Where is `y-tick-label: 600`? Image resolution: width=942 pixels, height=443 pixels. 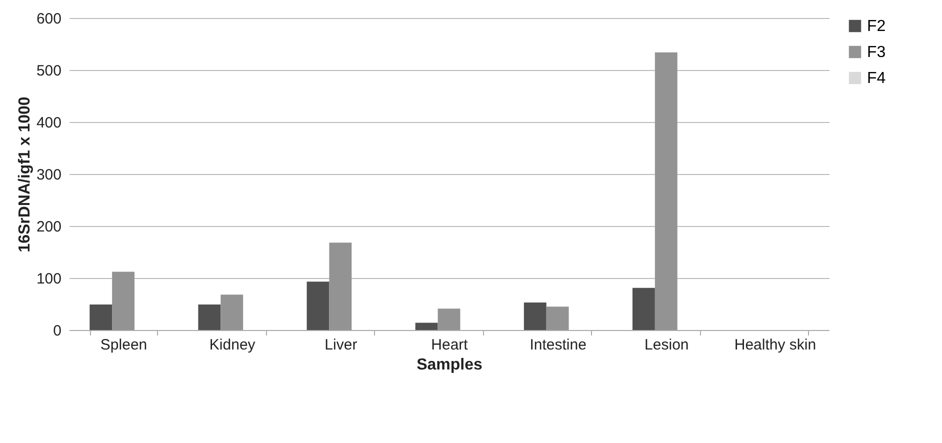
y-tick-label: 600 is located at coordinates (49, 19).